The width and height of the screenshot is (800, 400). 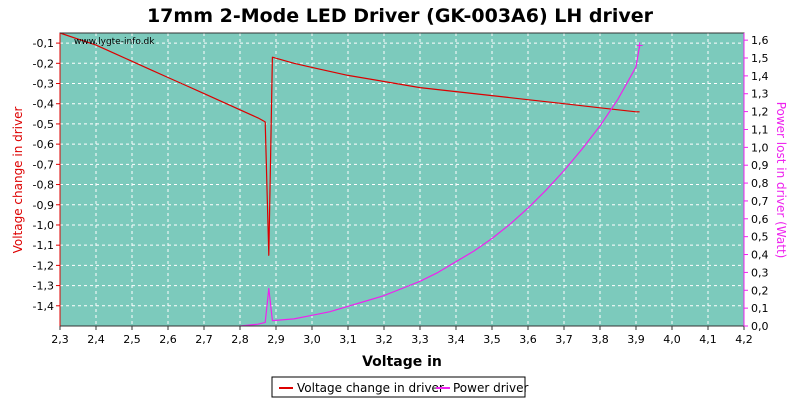 I want to click on x-tick-label: 3,1, so click(x=348, y=339).